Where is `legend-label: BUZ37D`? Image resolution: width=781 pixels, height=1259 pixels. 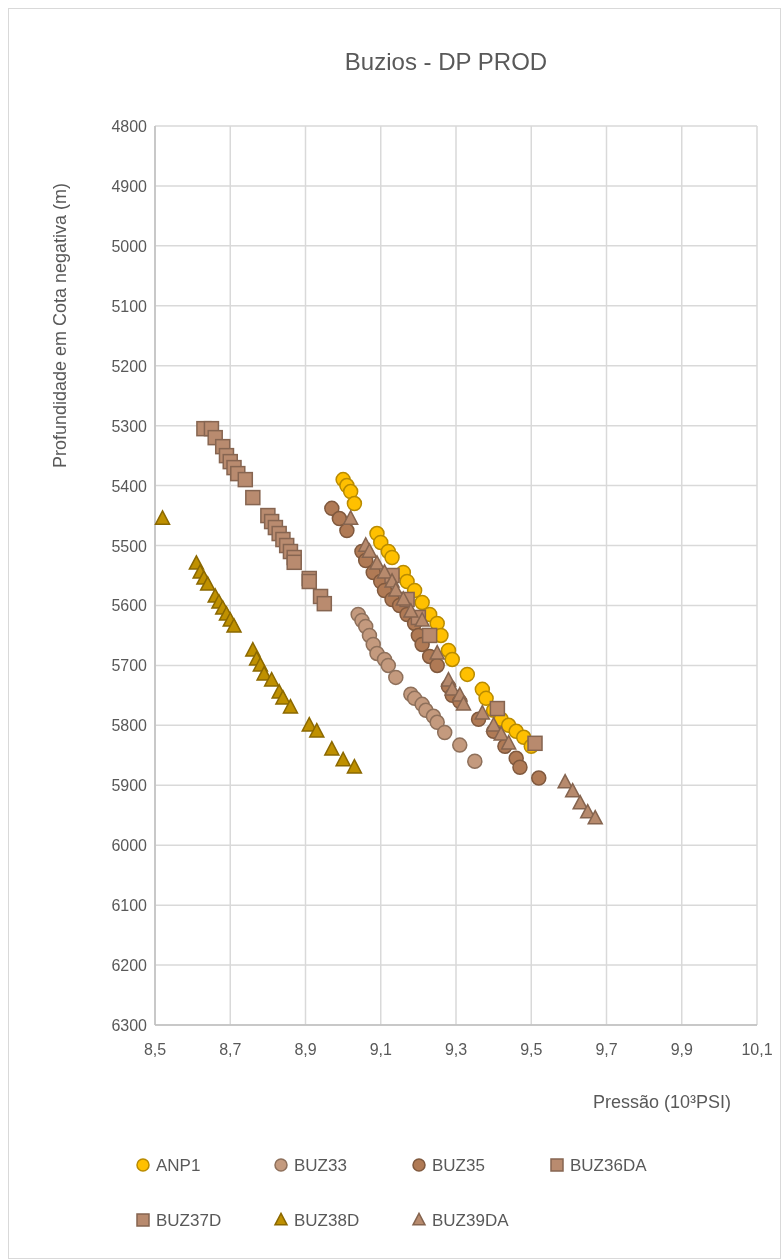
legend-label: BUZ37D is located at coordinates (189, 1220).